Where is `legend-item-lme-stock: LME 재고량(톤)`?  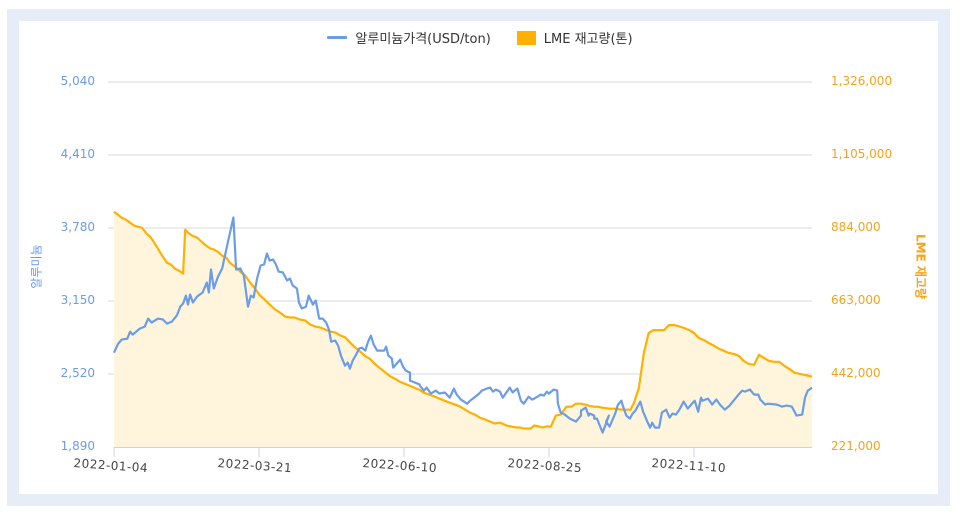
legend-item-lme-stock: LME 재고량(톤) is located at coordinates (574, 37).